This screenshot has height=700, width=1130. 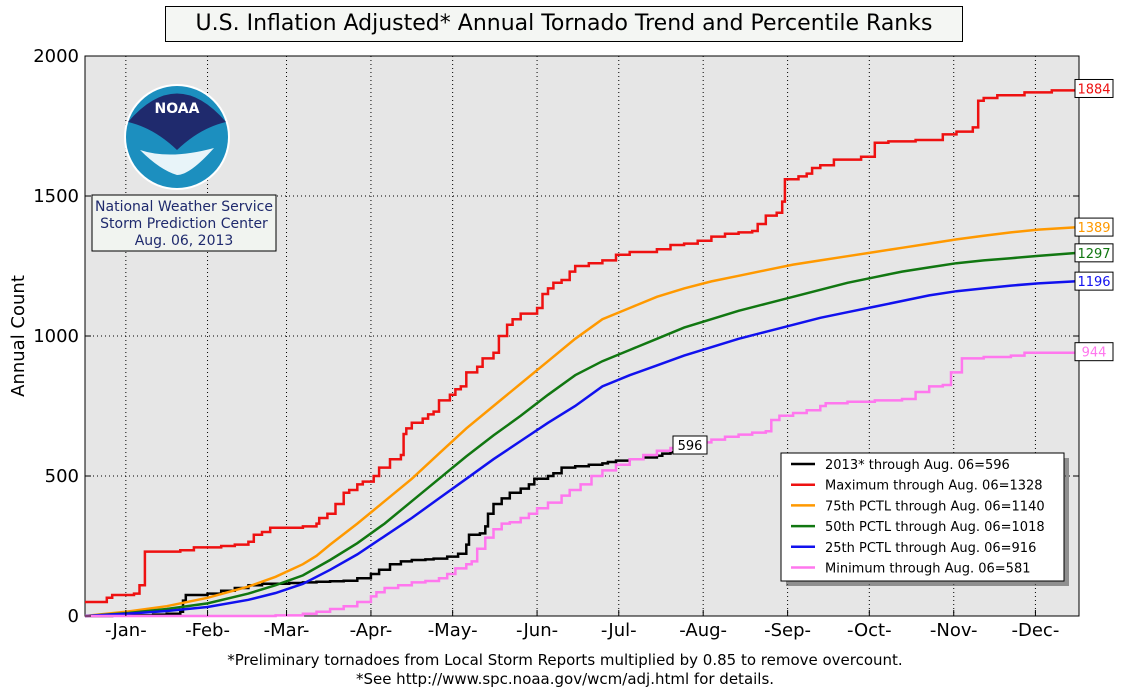 I want to click on y-tick-label: 500, so click(x=62, y=476).